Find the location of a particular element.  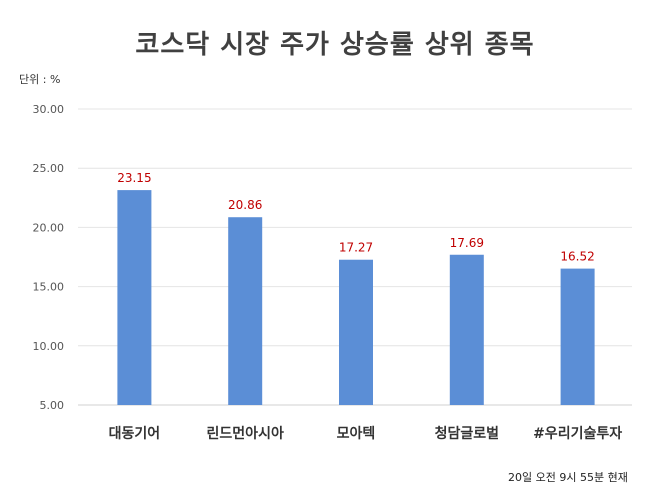

data-label: 23.15 is located at coordinates (134, 178).